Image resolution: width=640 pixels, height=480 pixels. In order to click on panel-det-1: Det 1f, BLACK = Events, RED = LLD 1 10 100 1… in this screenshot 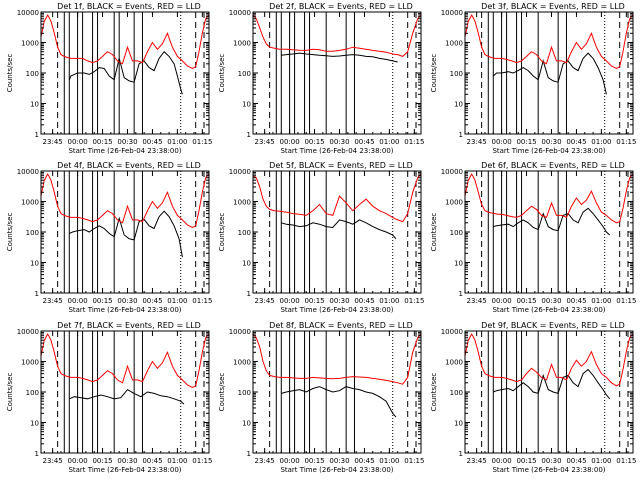, I will do `click(109, 78)`.